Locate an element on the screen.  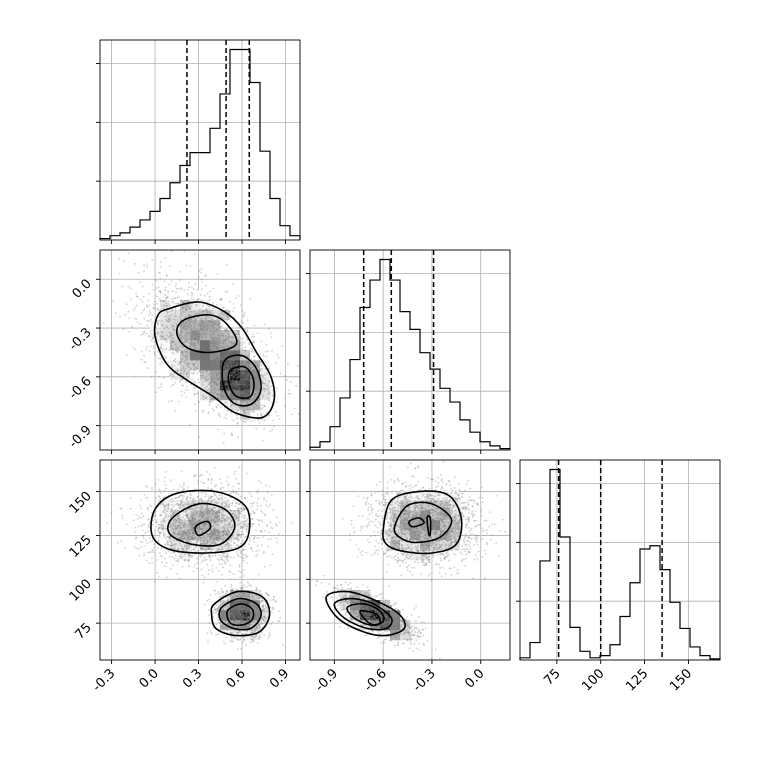
scatter-point-0-1961 is located at coordinates (224, 355).